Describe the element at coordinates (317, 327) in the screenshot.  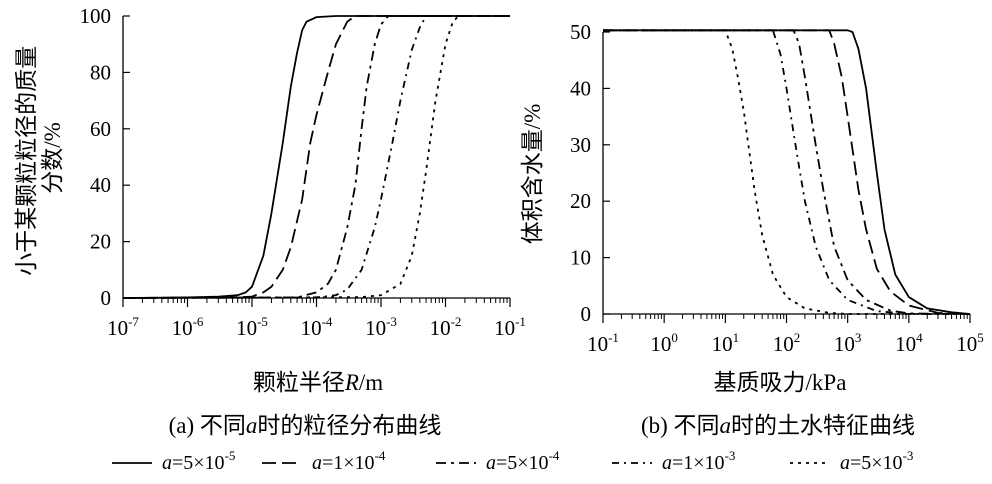
I see `panel-a-x-tick-label: 10⁻⁴` at that location.